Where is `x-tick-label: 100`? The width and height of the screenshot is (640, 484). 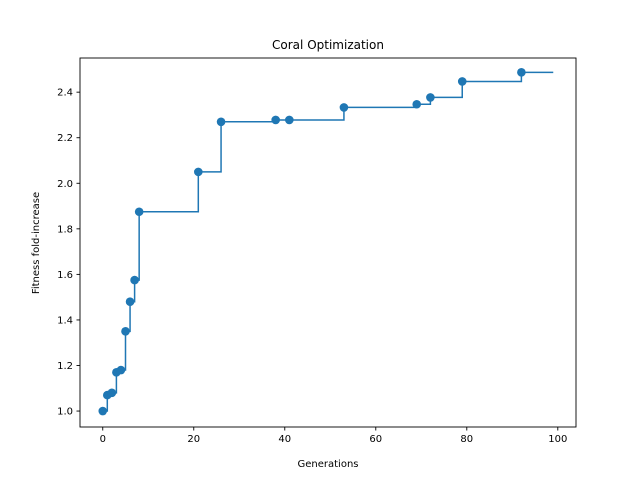
x-tick-label: 100 is located at coordinates (557, 439).